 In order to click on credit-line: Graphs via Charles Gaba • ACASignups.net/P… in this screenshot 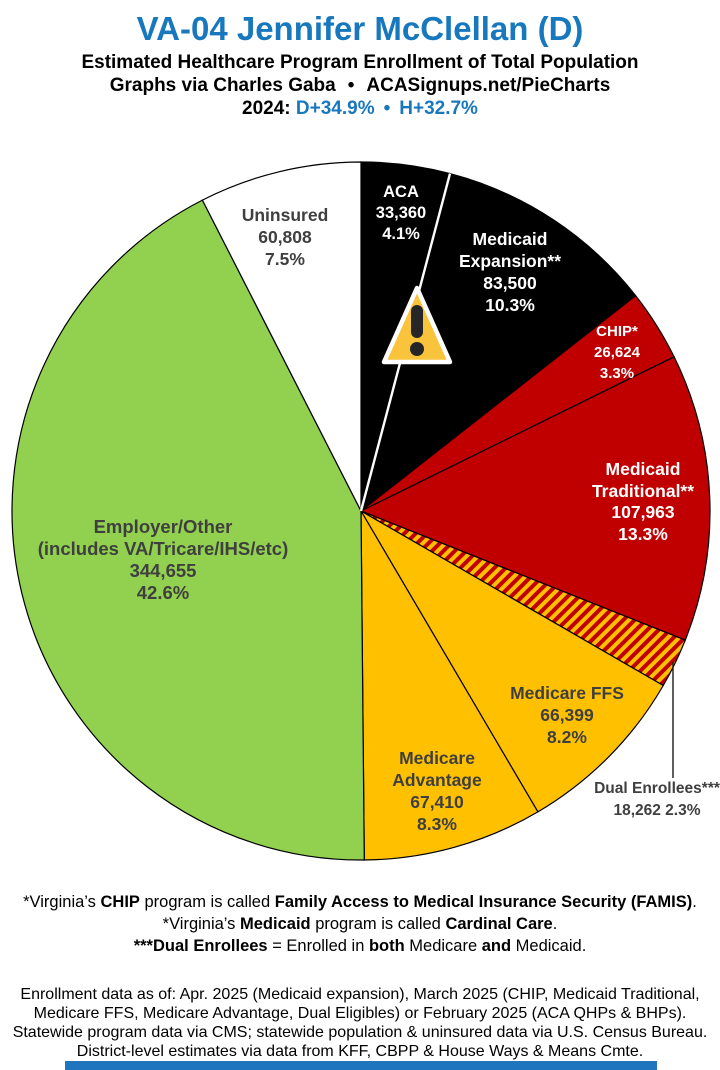, I will do `click(360, 85)`.